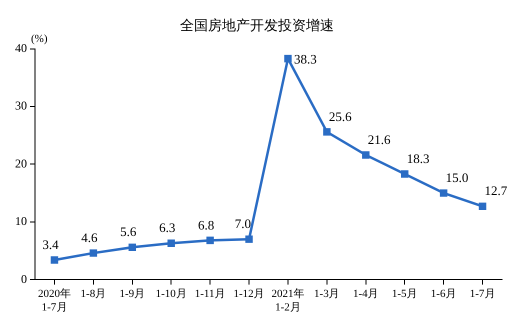 Image resolution: width=530 pixels, height=325 pixels. What do you see at coordinates (21, 105) in the screenshot?
I see `y-tick-label: 30` at bounding box center [21, 105].